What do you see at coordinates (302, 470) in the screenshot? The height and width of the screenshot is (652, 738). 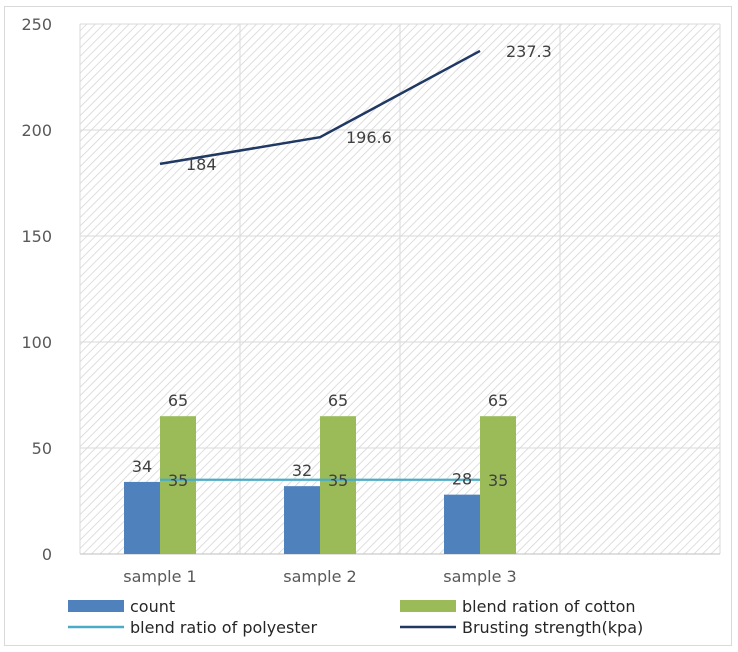 I see `data-label: 32` at bounding box center [302, 470].